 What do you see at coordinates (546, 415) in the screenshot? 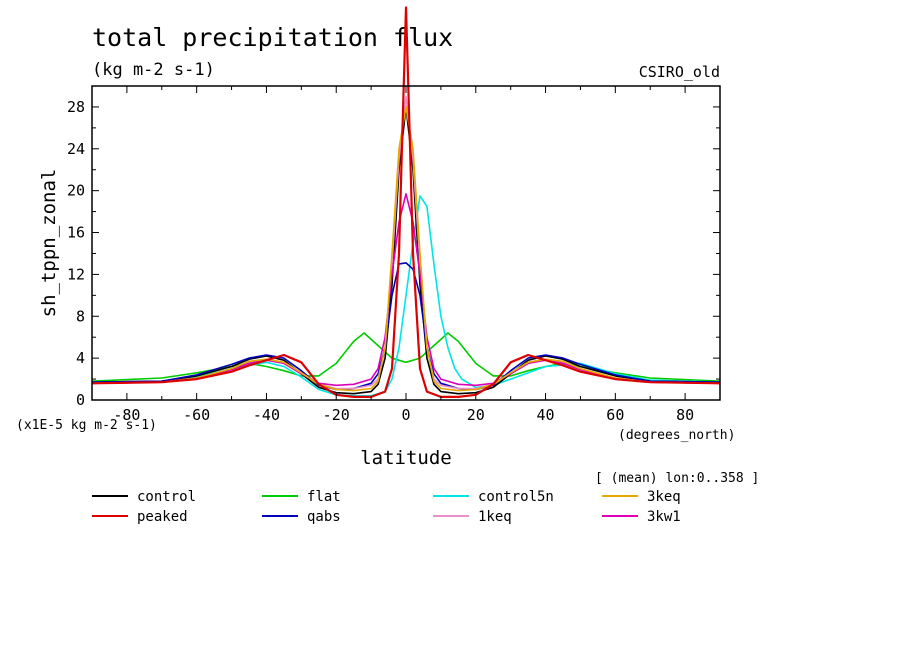
I see `x-tick-label: 40` at bounding box center [546, 415].